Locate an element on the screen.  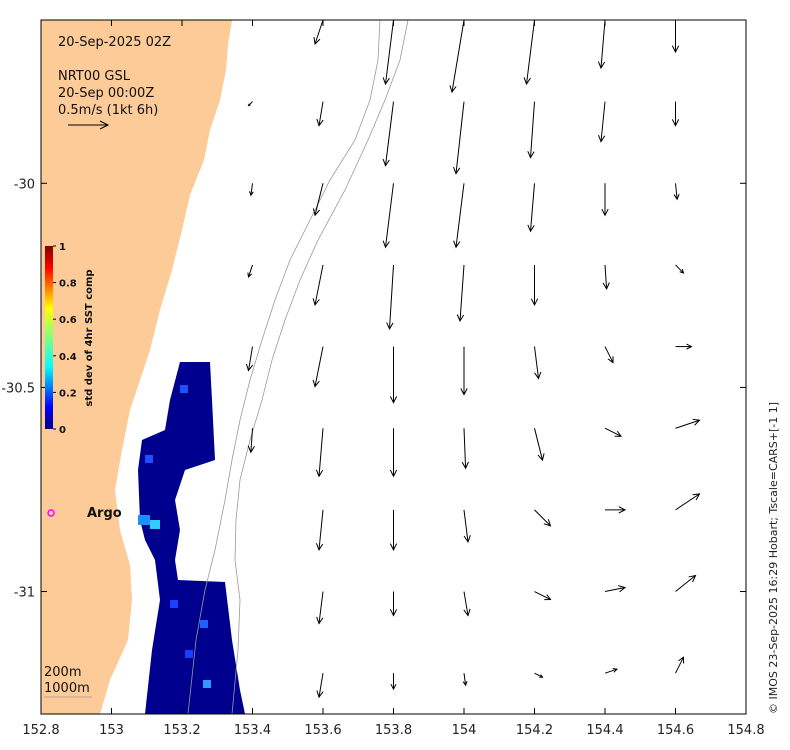
x-tick-label: 154.4 is located at coordinates (604, 730).